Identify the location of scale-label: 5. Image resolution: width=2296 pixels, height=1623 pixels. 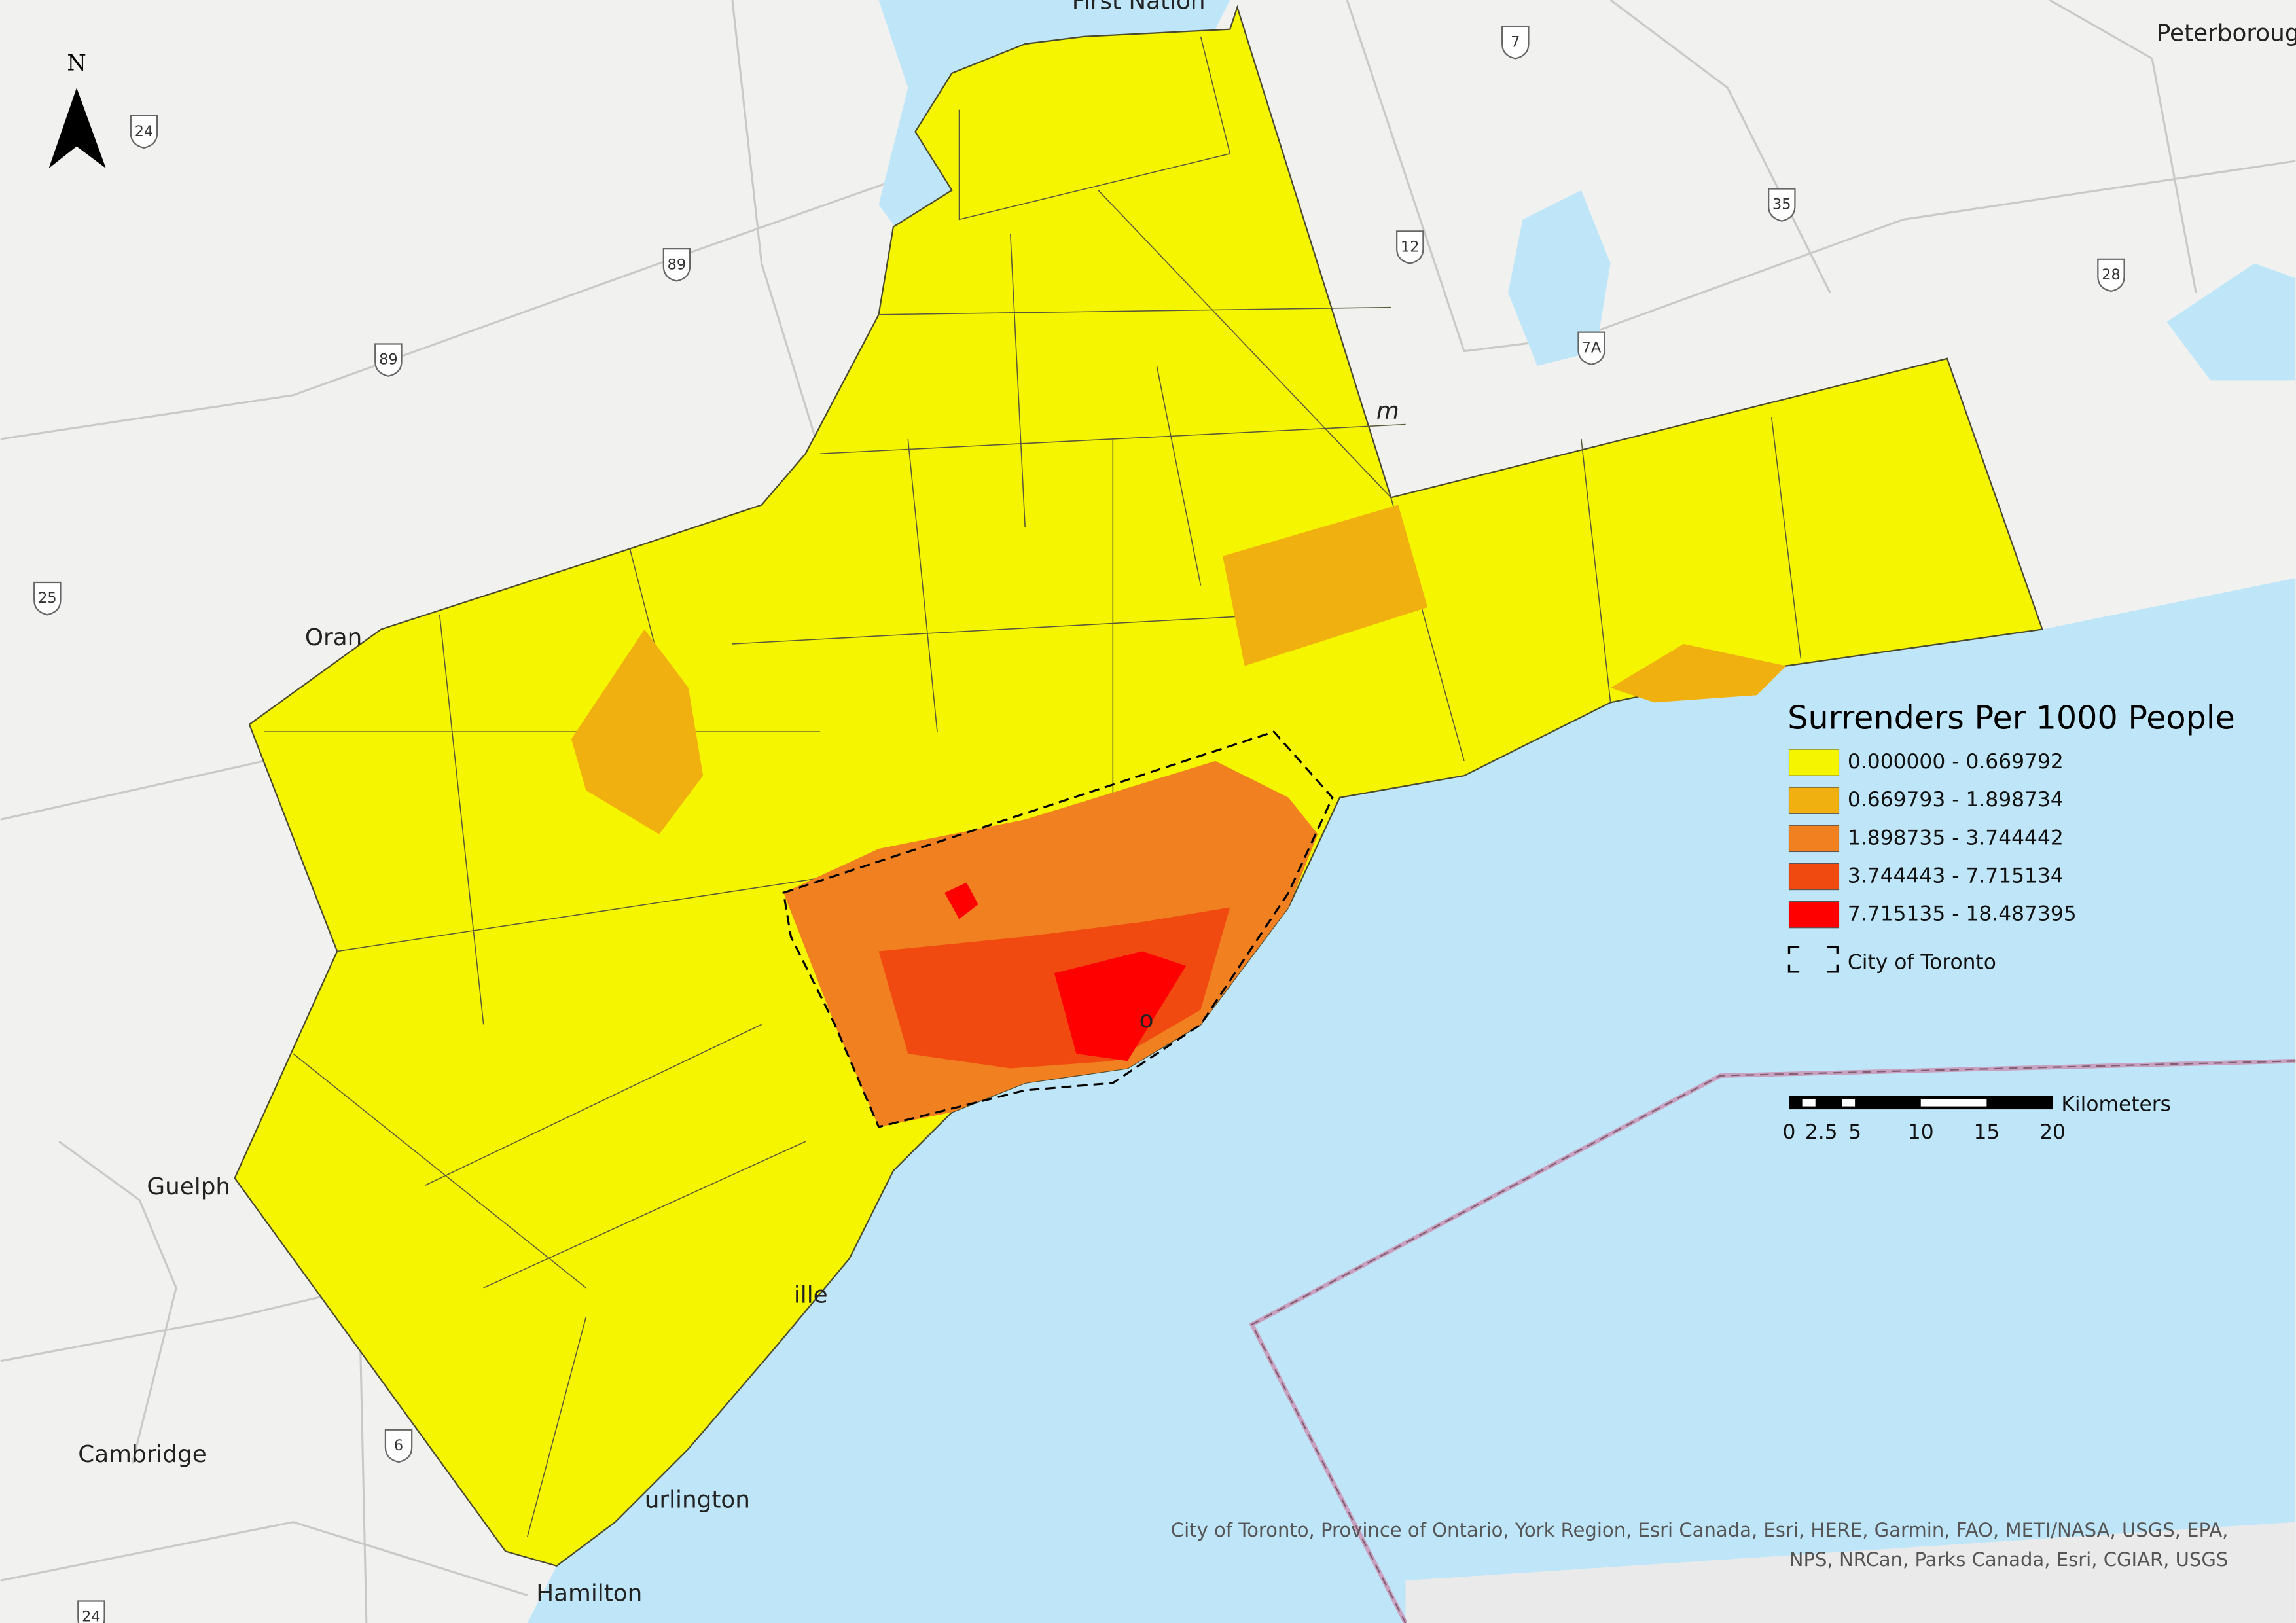
(1855, 1132).